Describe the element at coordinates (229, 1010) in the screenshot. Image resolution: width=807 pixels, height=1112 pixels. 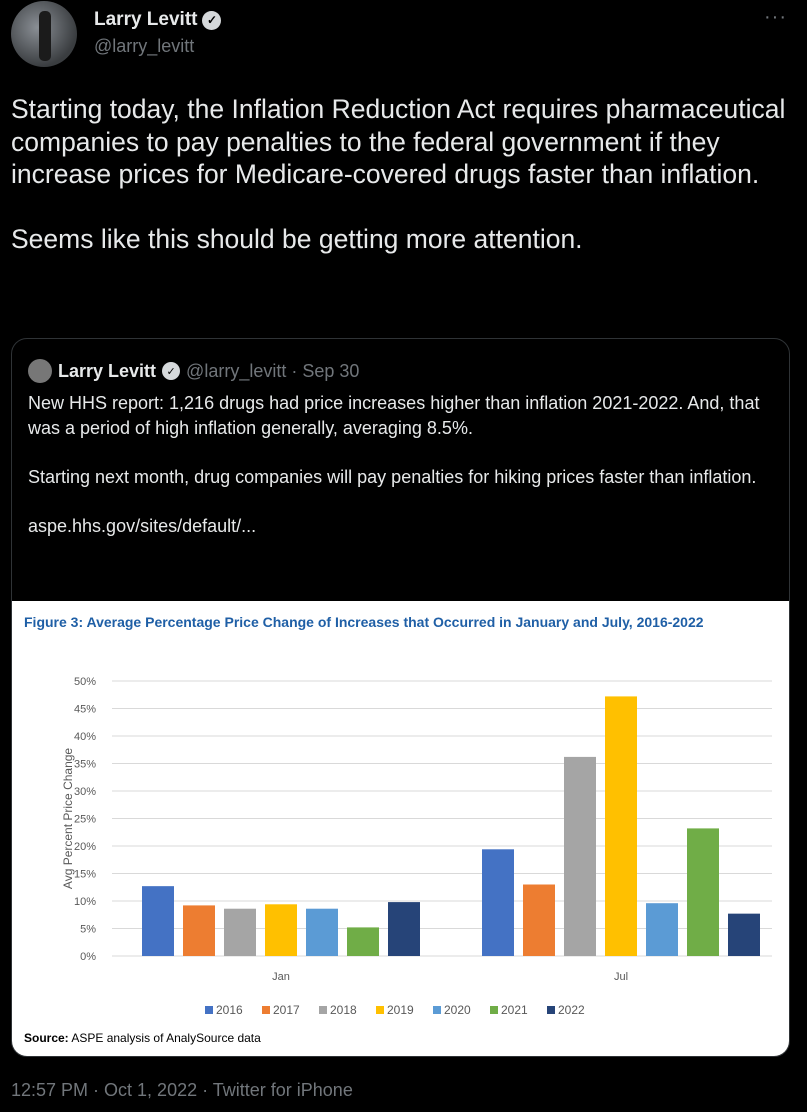
I see `legend-label: 2016` at that location.